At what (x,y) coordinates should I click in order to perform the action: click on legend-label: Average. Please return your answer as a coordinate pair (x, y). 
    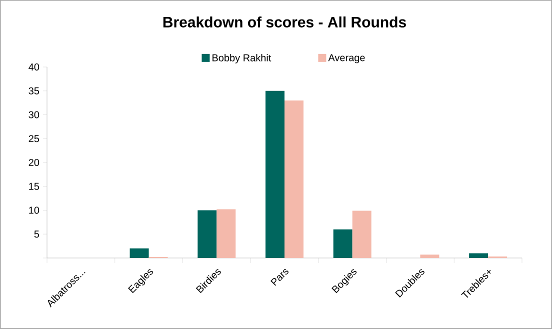
    Looking at the image, I should click on (346, 59).